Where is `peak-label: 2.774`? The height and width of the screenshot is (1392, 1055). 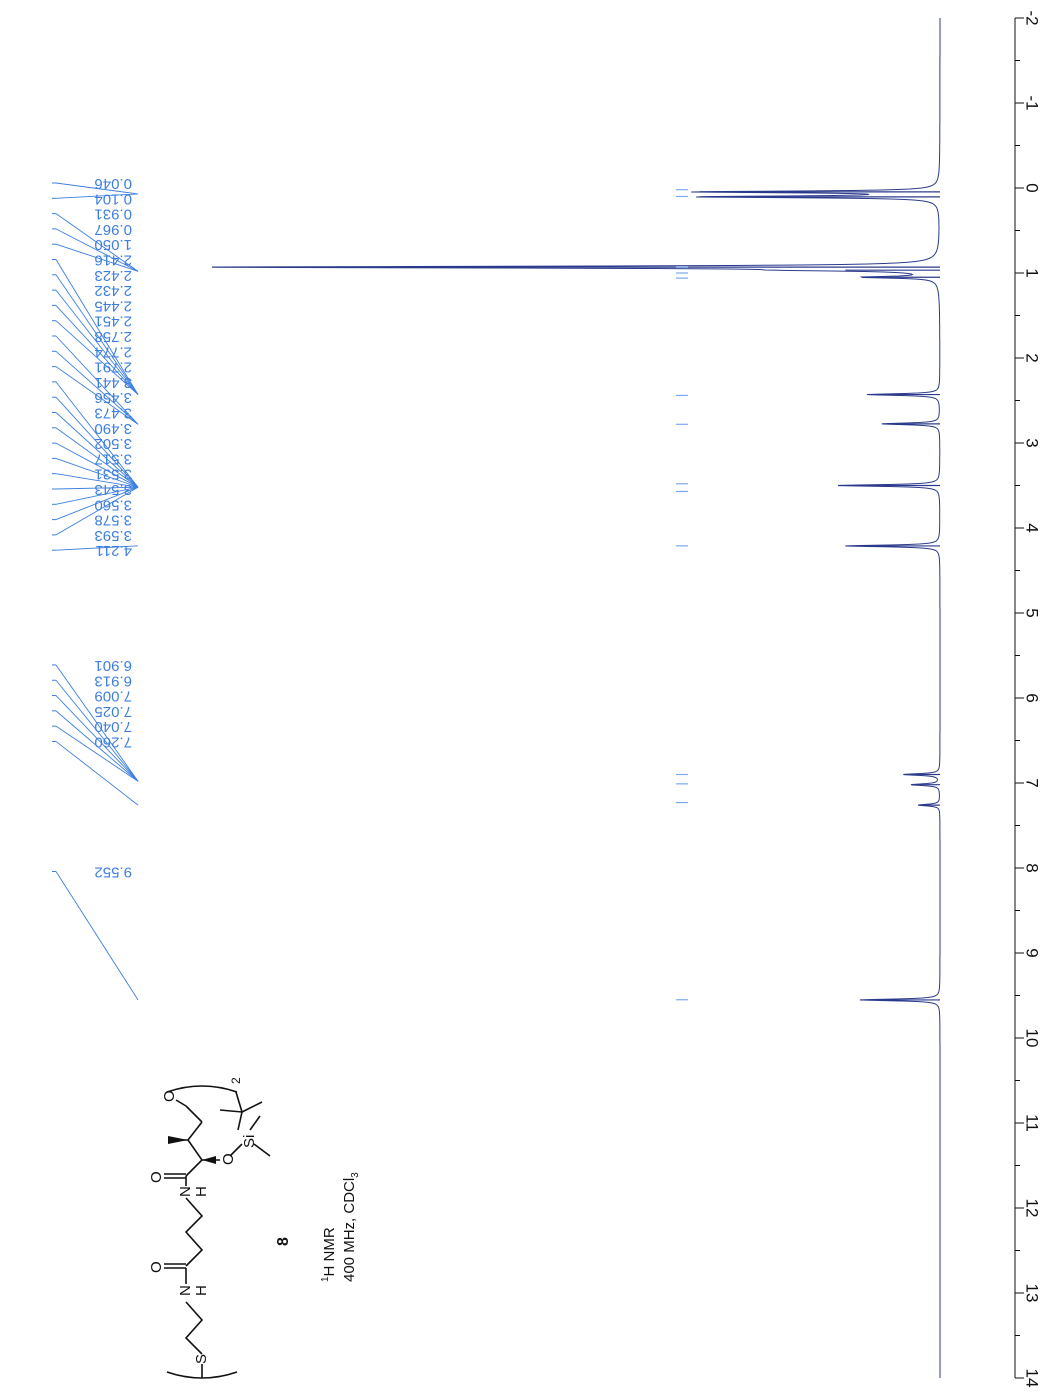 peak-label: 2.774 is located at coordinates (113, 351).